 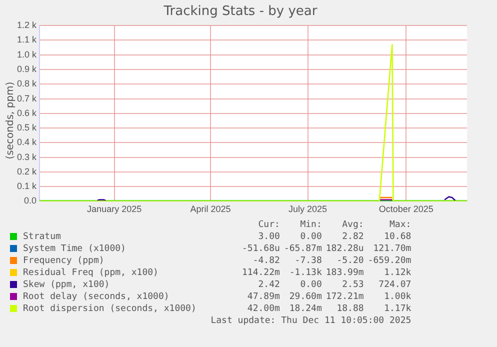 I want to click on text: Cur: Min: Avg: Max:, so click(x=335, y=225).